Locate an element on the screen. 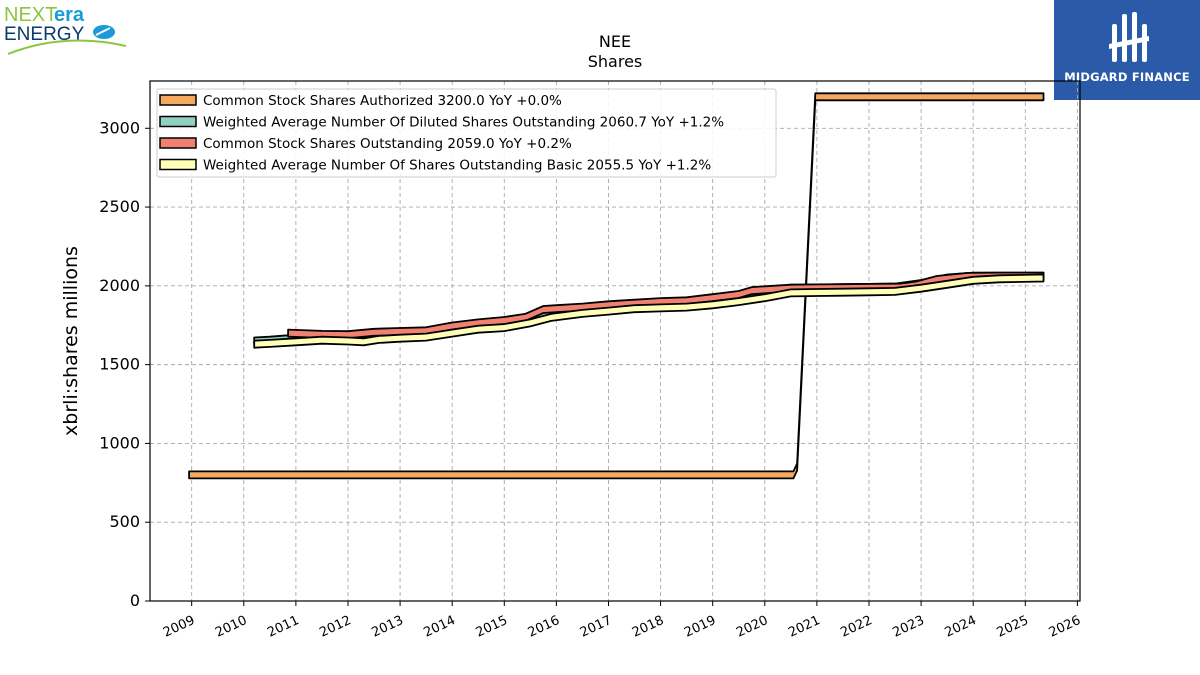 The height and width of the screenshot is (675, 1200). x-tick-label: 2026 is located at coordinates (1065, 627).